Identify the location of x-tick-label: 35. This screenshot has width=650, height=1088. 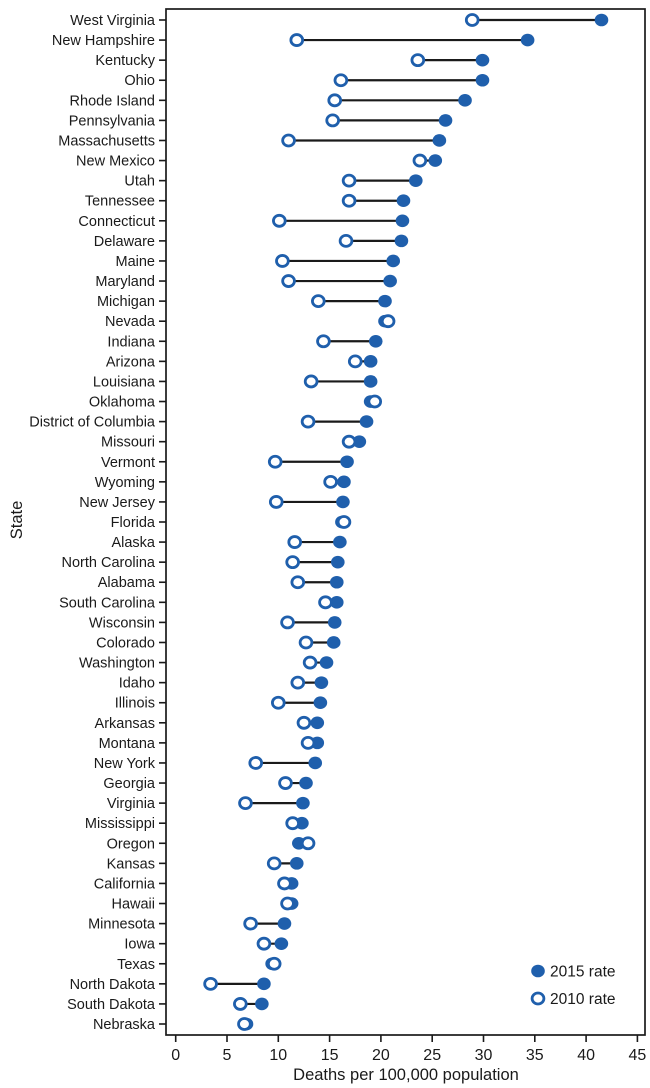
(535, 1055).